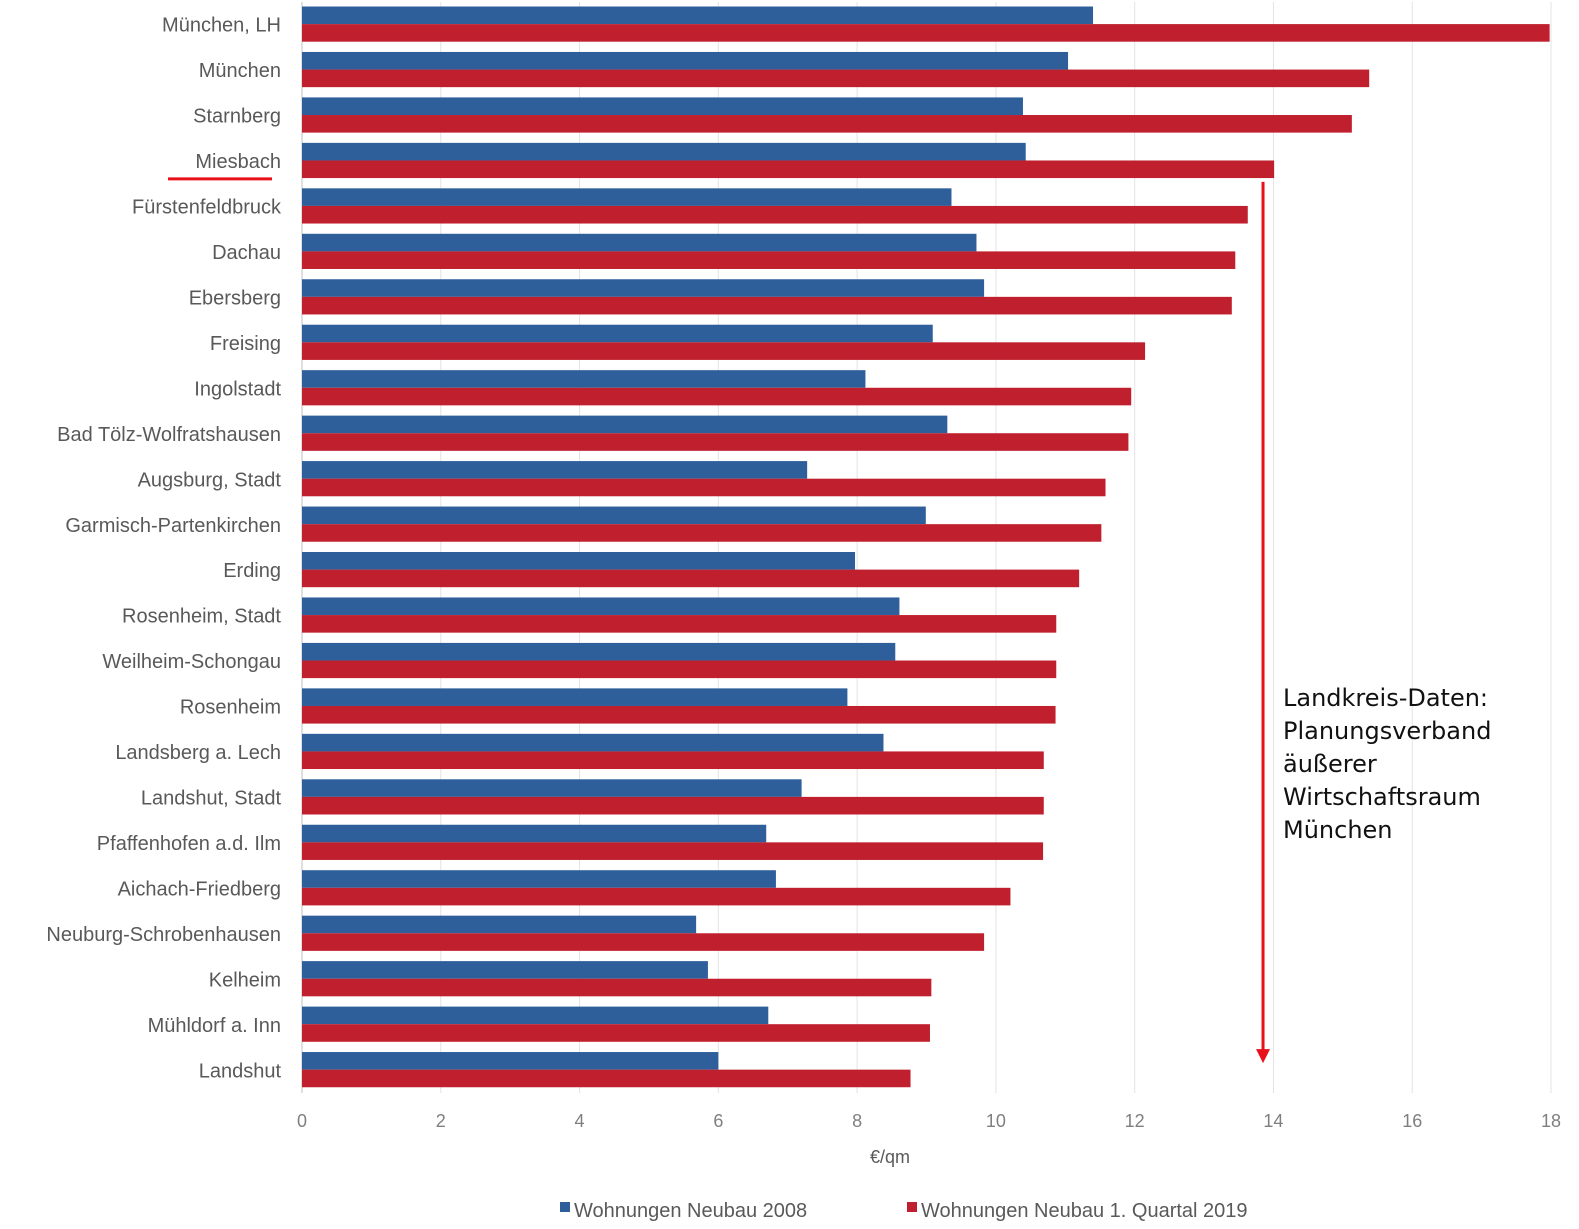 The height and width of the screenshot is (1229, 1579). Describe the element at coordinates (237, 389) in the screenshot. I see `category-label: Ingolstadt` at that location.